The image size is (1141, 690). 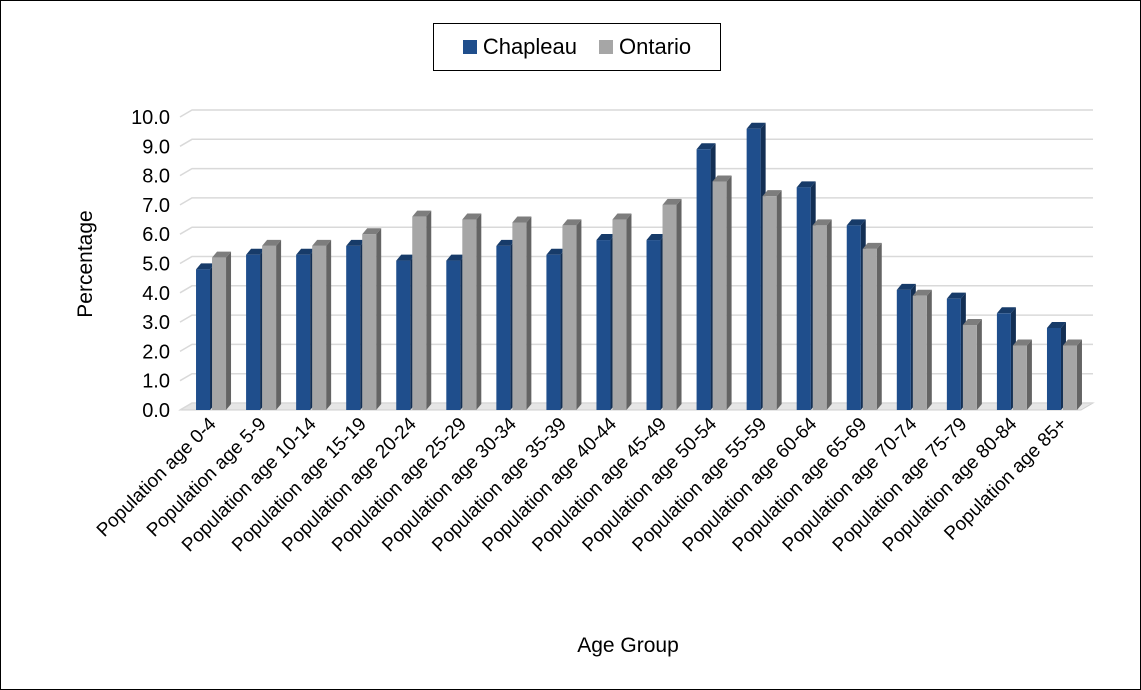 What do you see at coordinates (150, 118) in the screenshot?
I see `y-tick-label: 10.0` at bounding box center [150, 118].